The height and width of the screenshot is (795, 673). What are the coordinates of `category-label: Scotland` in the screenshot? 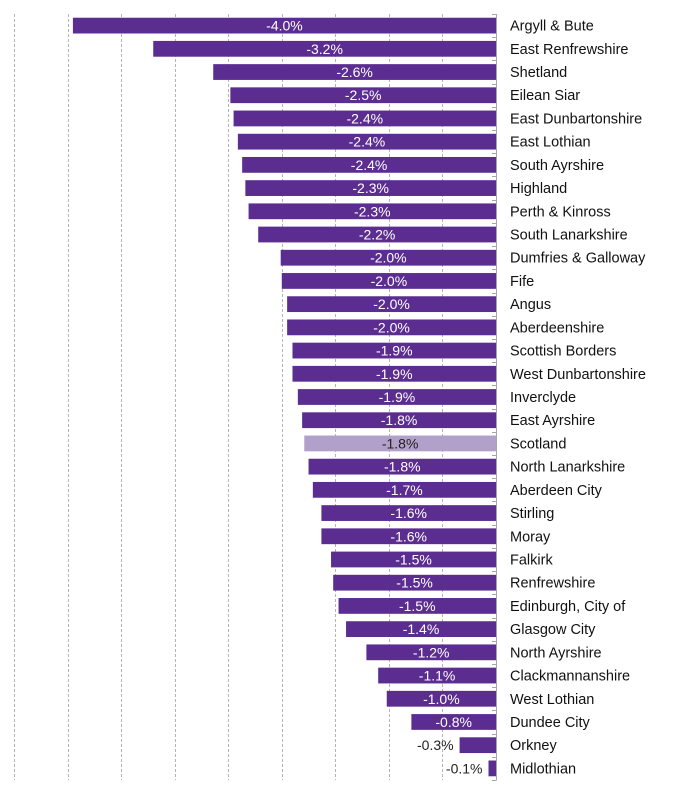 It's located at (538, 444).